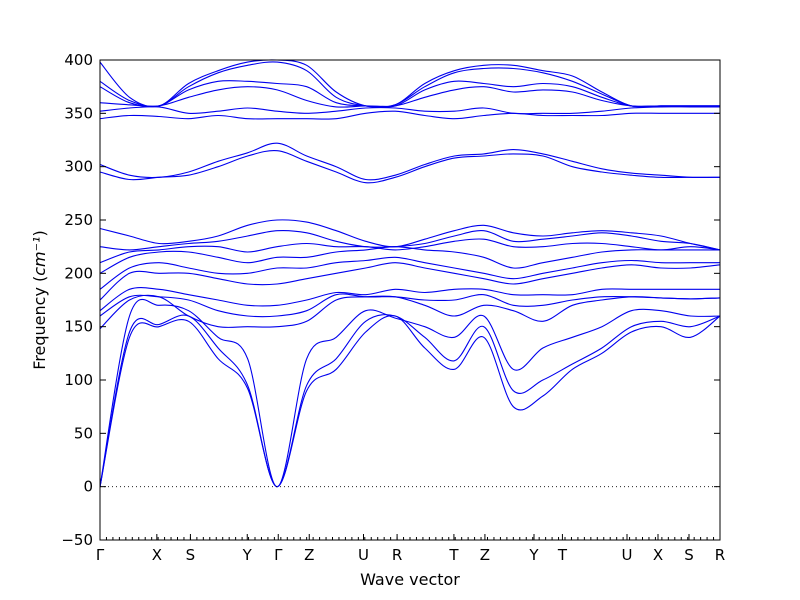  I want to click on y-tick-label: 200, so click(78, 273).